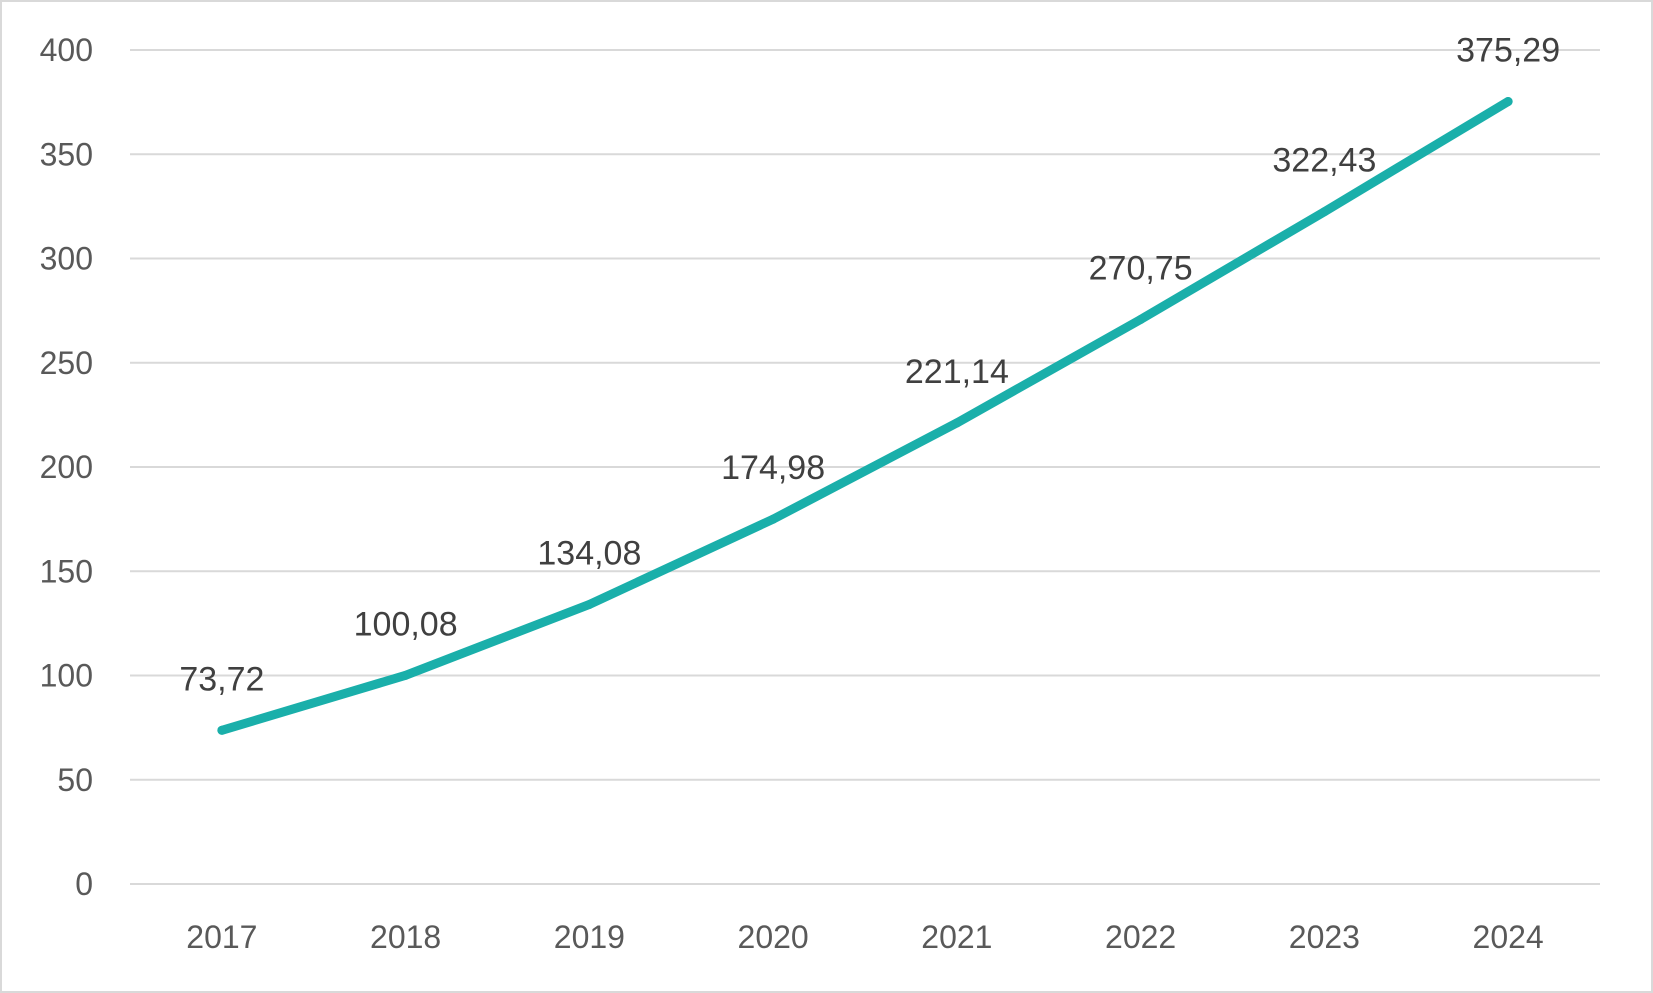 The width and height of the screenshot is (1653, 993). What do you see at coordinates (1324, 161) in the screenshot?
I see `data-label: 322,43` at bounding box center [1324, 161].